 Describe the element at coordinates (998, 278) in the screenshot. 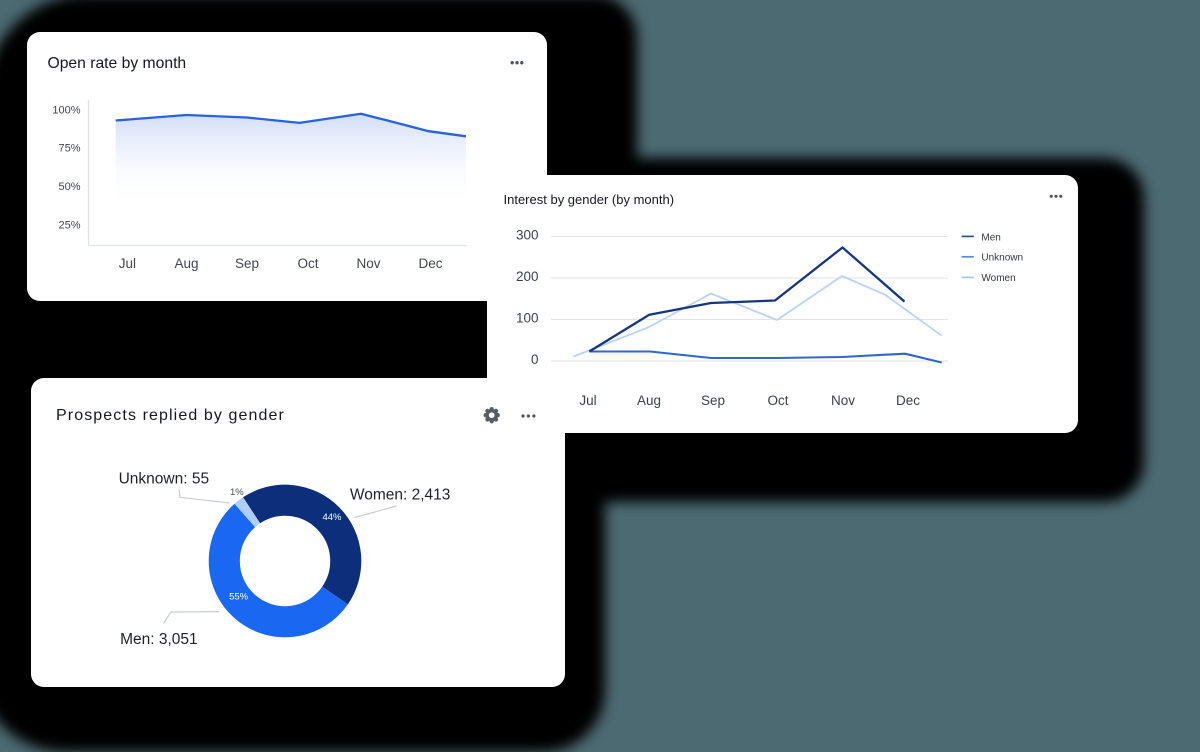

I see `svg-text: Women` at that location.